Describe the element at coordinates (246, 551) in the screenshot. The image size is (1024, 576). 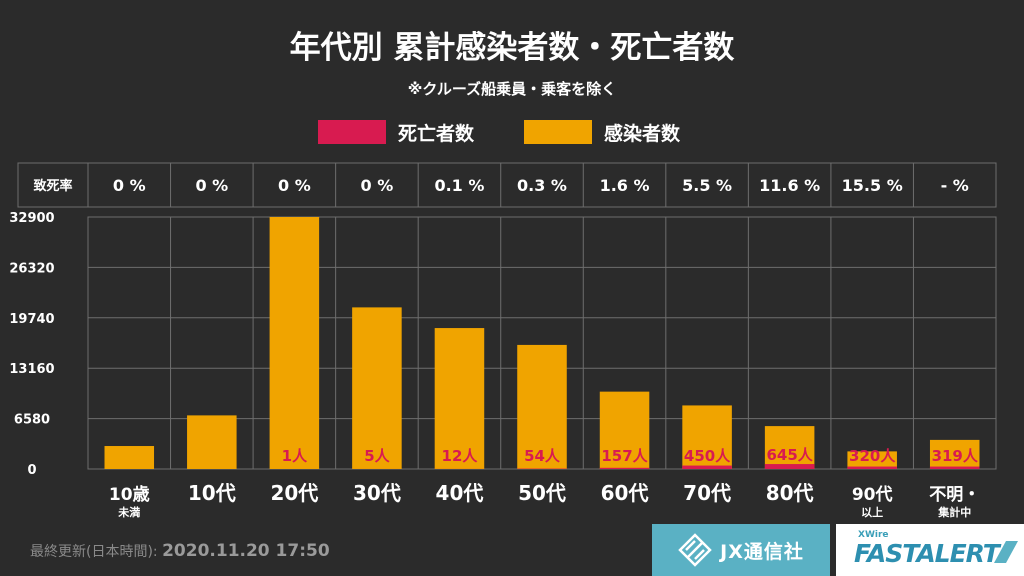
I see `updated-value: 2020.11.20 17:50` at that location.